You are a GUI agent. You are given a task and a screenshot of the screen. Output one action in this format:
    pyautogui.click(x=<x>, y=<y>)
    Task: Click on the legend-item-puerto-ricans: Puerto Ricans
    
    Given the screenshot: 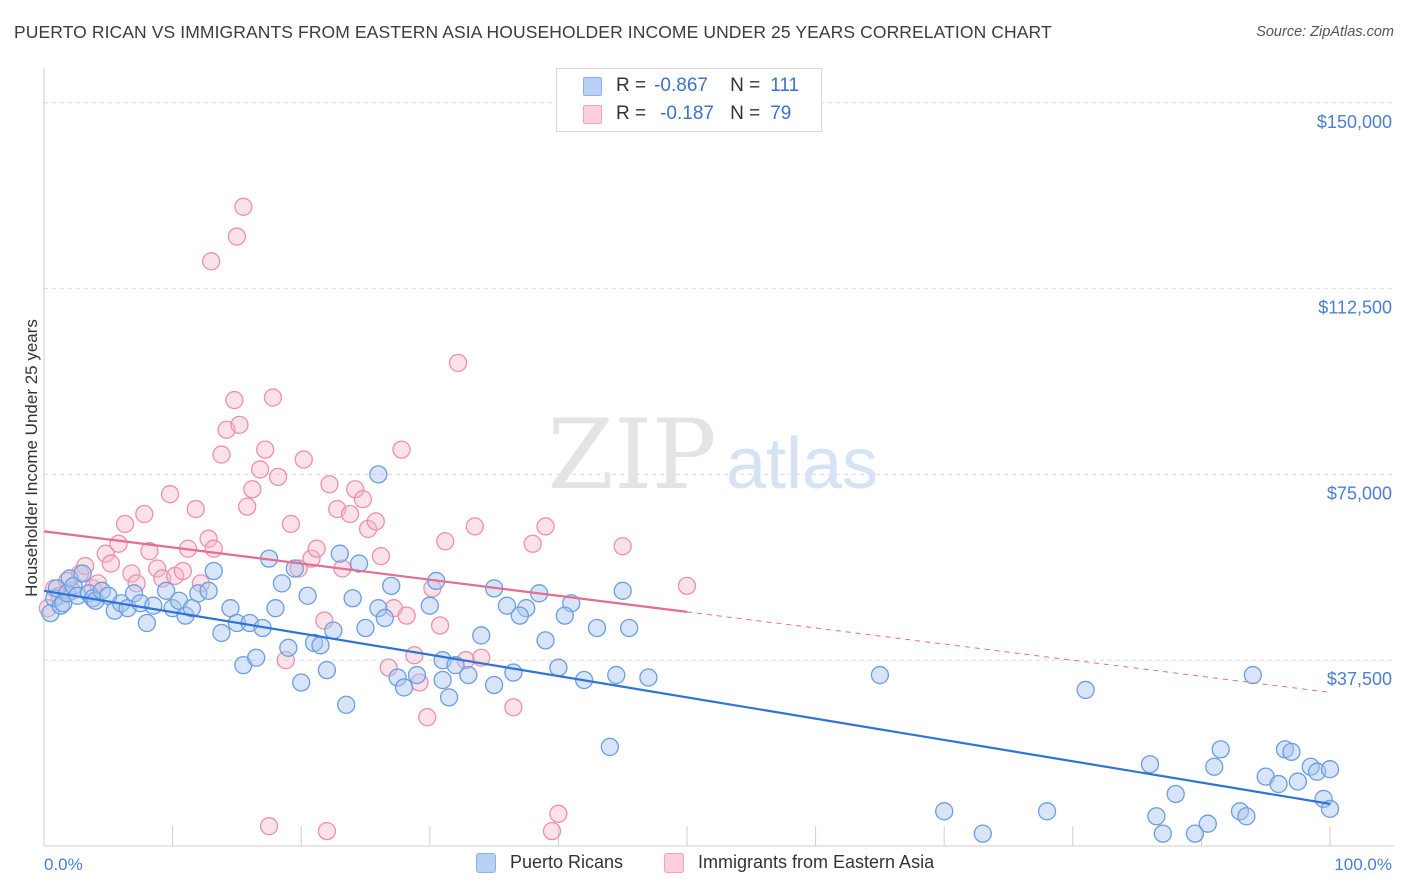 What is the action you would take?
    pyautogui.click(x=549, y=862)
    